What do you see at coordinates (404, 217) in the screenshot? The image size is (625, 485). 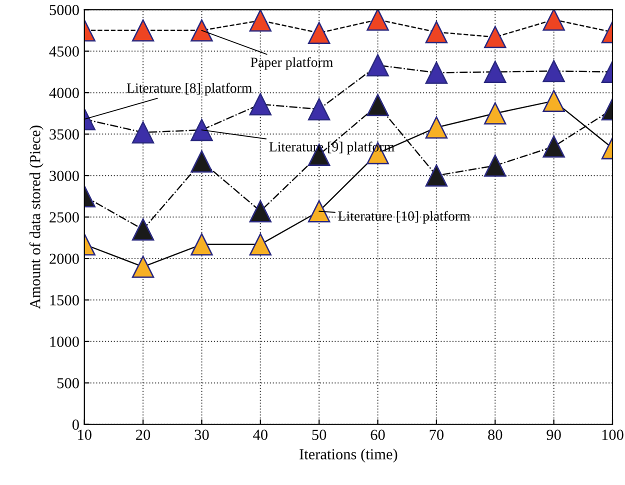 I see `annotation: Literature [10] platform` at bounding box center [404, 217].